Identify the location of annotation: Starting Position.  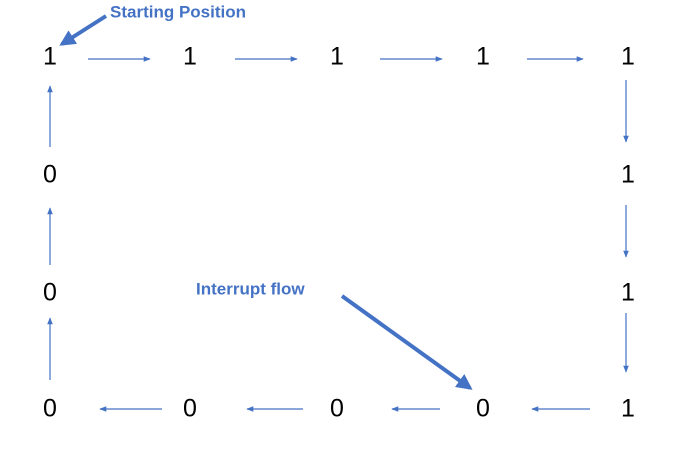
(178, 11).